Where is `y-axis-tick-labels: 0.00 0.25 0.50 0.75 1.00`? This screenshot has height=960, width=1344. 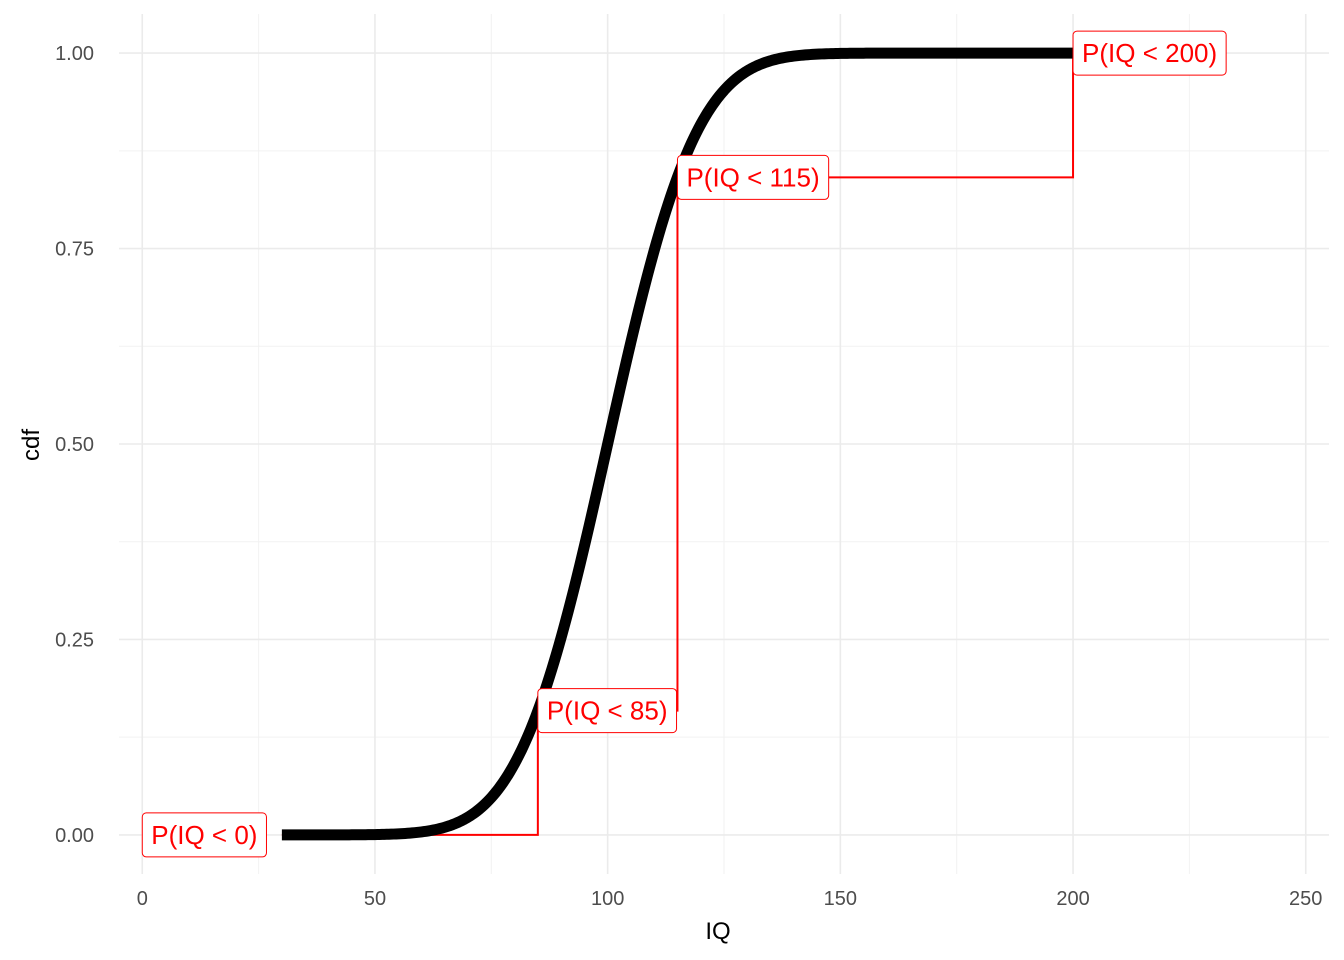
y-axis-tick-labels: 0.00 0.25 0.50 0.75 1.00 is located at coordinates (74, 445).